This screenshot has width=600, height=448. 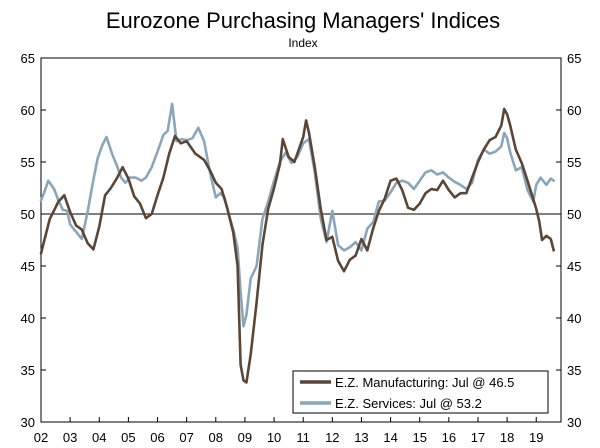 I want to click on x-tick-label: 12, so click(x=332, y=437).